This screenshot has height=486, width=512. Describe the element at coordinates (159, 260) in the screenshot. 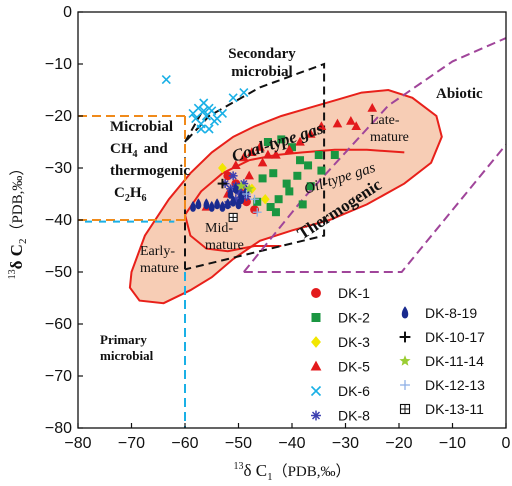

I see `region-label-early: Early- mature` at that location.